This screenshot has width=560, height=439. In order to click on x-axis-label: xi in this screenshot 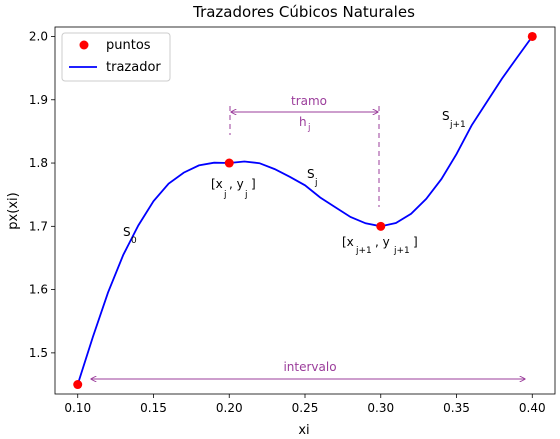, I will do `click(303, 430)`.